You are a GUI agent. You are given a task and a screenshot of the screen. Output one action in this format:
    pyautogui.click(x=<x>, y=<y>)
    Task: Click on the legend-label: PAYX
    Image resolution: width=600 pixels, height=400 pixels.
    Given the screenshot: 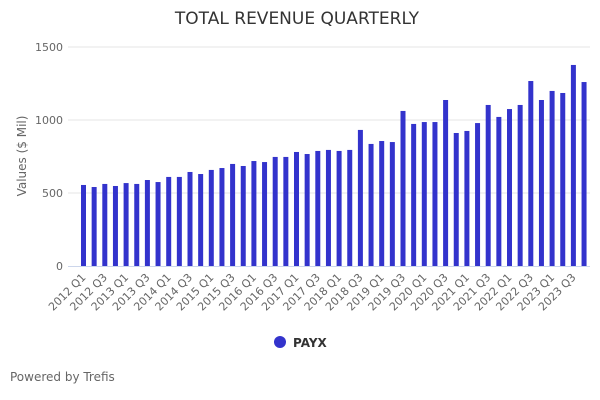 What is the action you would take?
    pyautogui.click(x=310, y=343)
    